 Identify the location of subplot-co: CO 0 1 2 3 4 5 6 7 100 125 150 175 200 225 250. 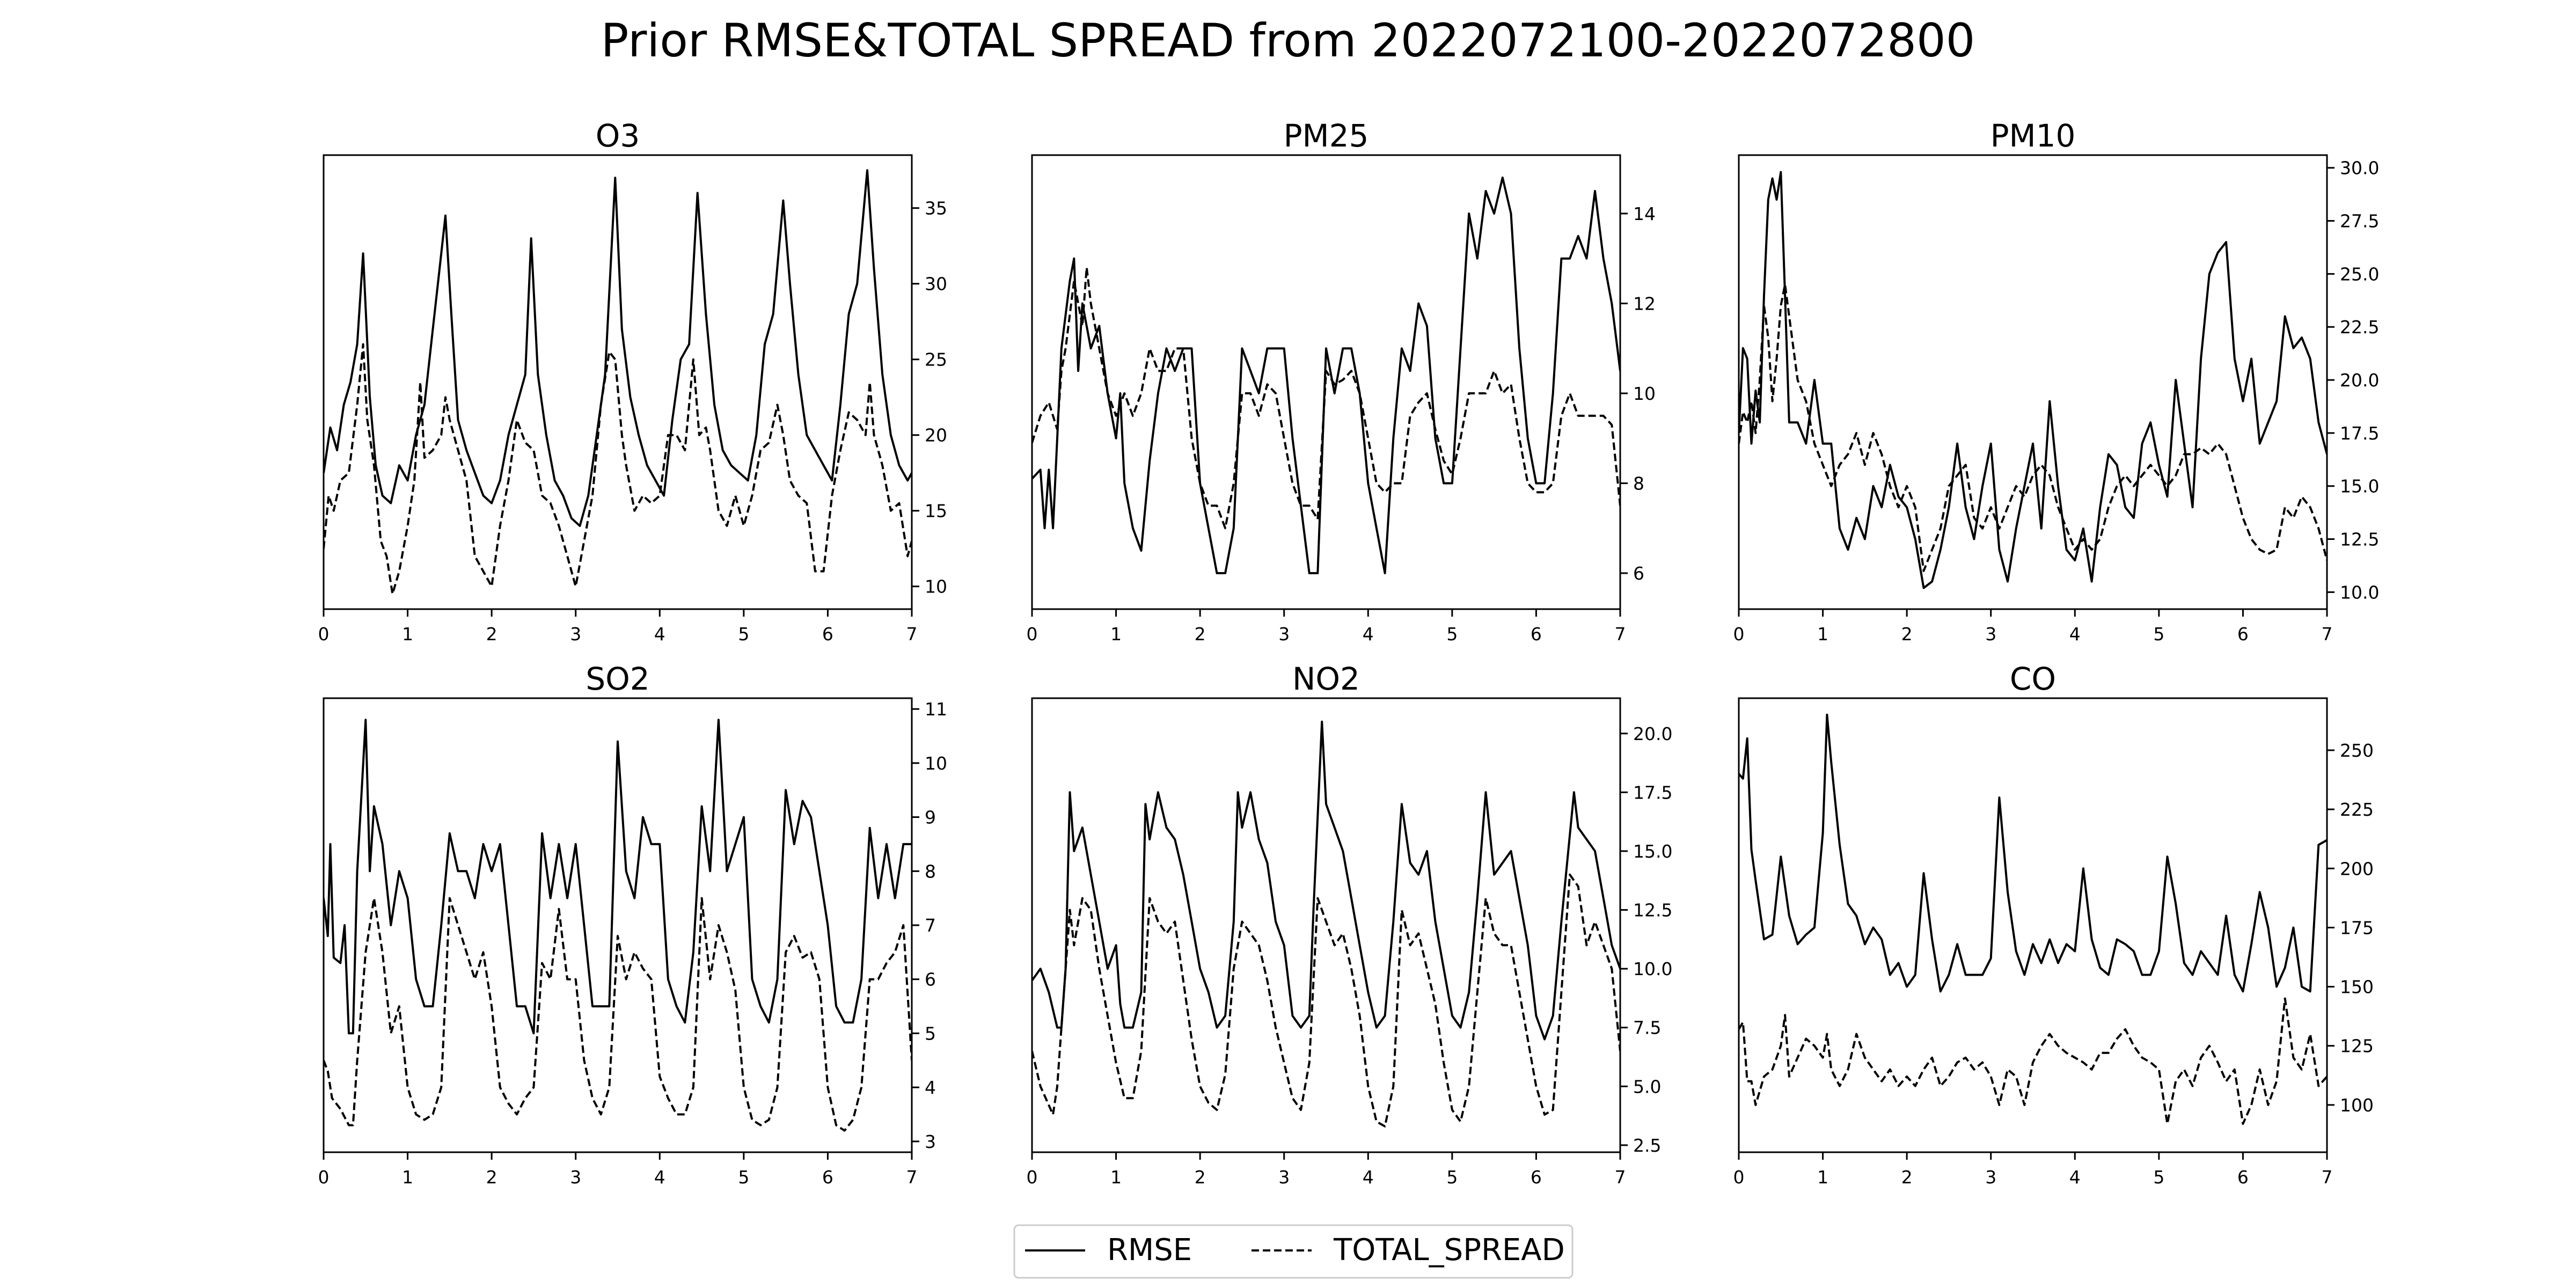
(2053, 924).